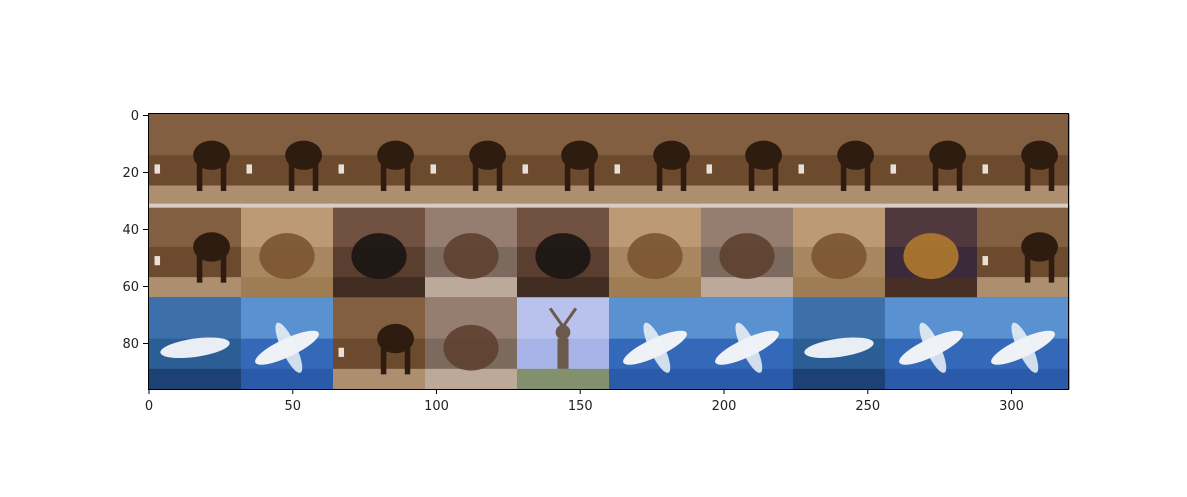  Describe the element at coordinates (724, 406) in the screenshot. I see `x-tick-label: 200` at that location.